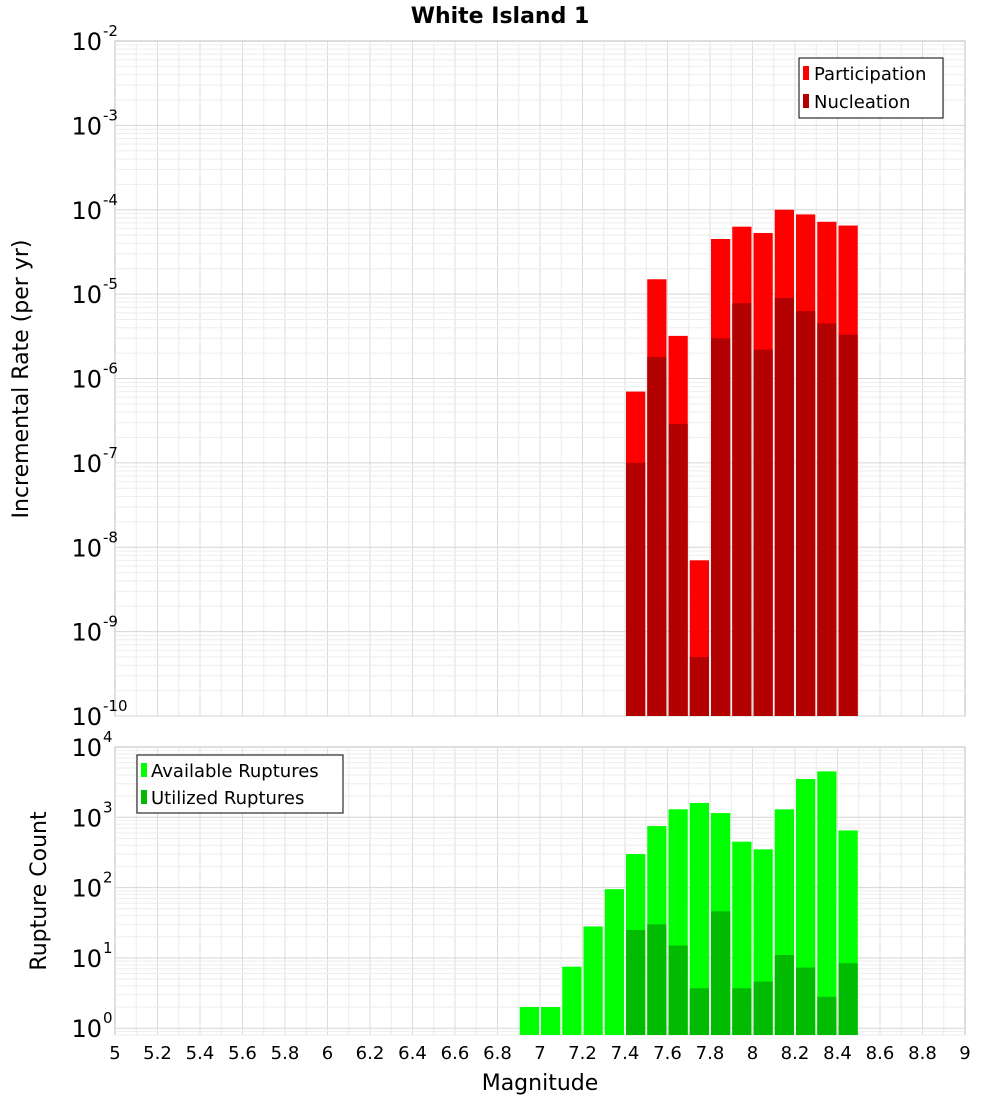 The image size is (1000, 1100). I want to click on top-legend: Participation Nucleation, so click(871, 88).